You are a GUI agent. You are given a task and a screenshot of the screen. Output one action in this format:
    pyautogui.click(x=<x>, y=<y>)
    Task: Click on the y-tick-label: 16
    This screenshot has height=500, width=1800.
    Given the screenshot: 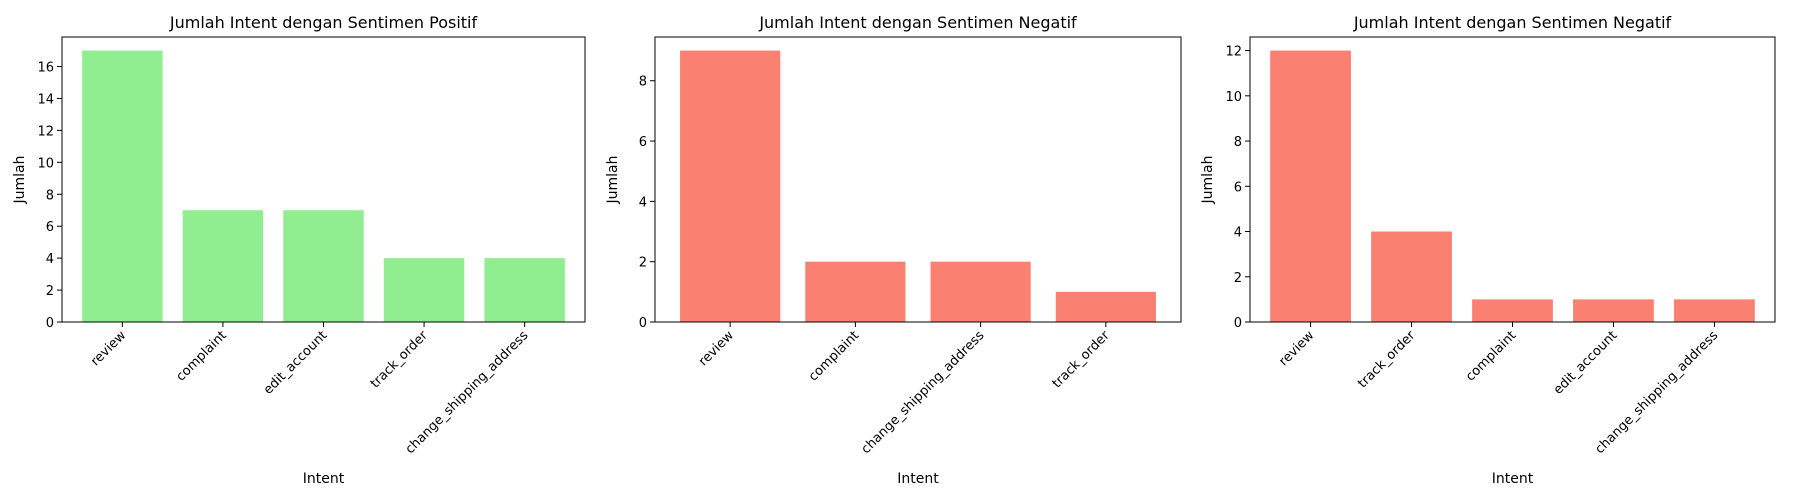 What is the action you would take?
    pyautogui.click(x=45, y=68)
    